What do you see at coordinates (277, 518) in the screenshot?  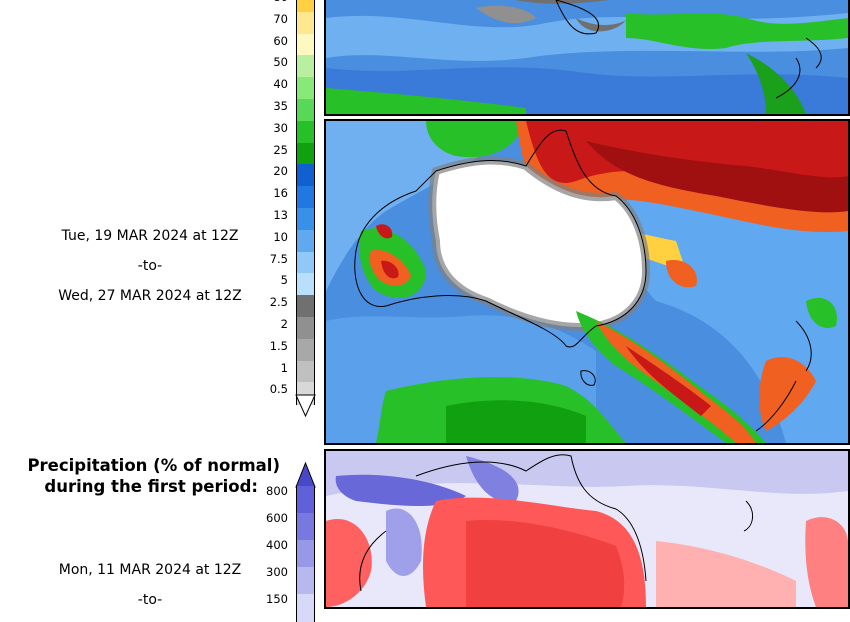 I see `colorbar-tick-label: 600` at bounding box center [277, 518].